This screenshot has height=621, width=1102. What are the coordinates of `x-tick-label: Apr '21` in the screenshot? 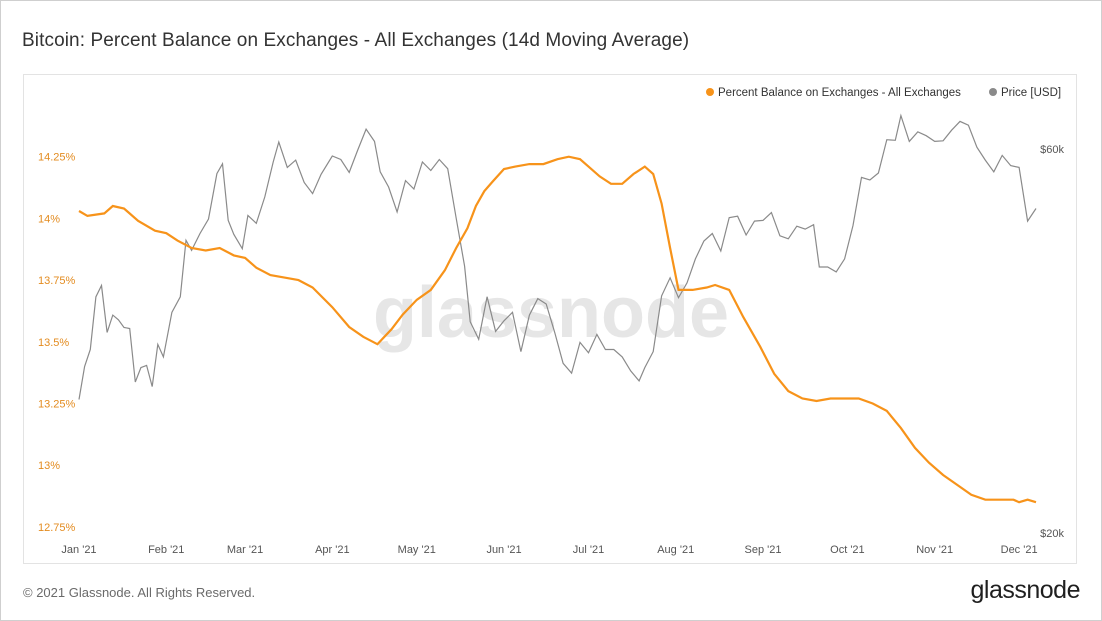 It's located at (332, 550).